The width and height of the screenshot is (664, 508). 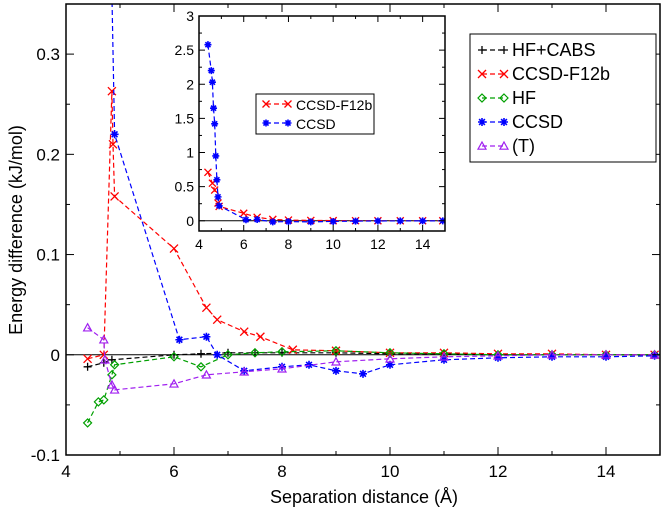 I want to click on main-legend-label-hf: HF, so click(x=524, y=98).